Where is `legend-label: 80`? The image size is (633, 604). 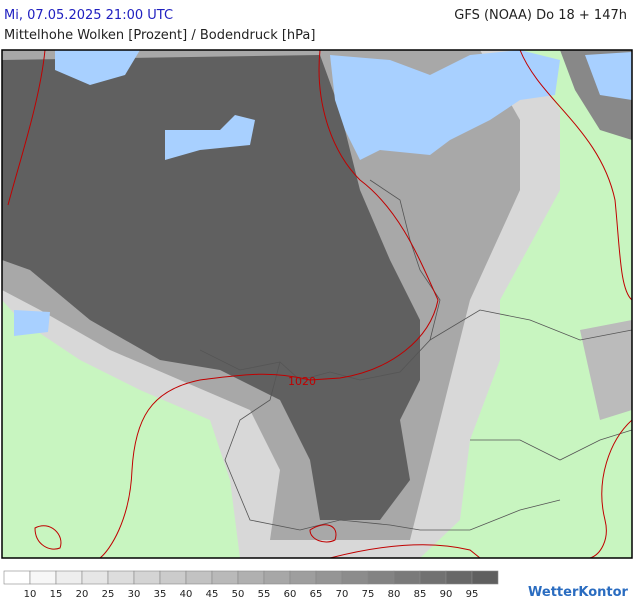 legend-label: 80 is located at coordinates (394, 594).